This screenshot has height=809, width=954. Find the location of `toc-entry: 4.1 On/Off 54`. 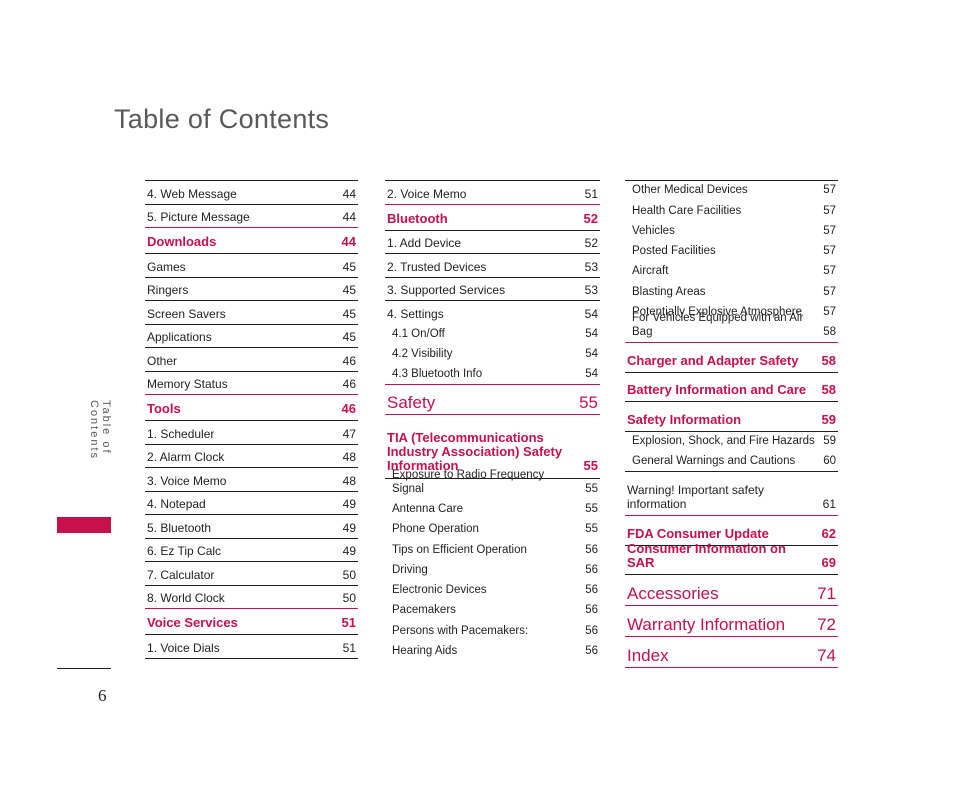

toc-entry: 4.1 On/Off 54 is located at coordinates (492, 334).